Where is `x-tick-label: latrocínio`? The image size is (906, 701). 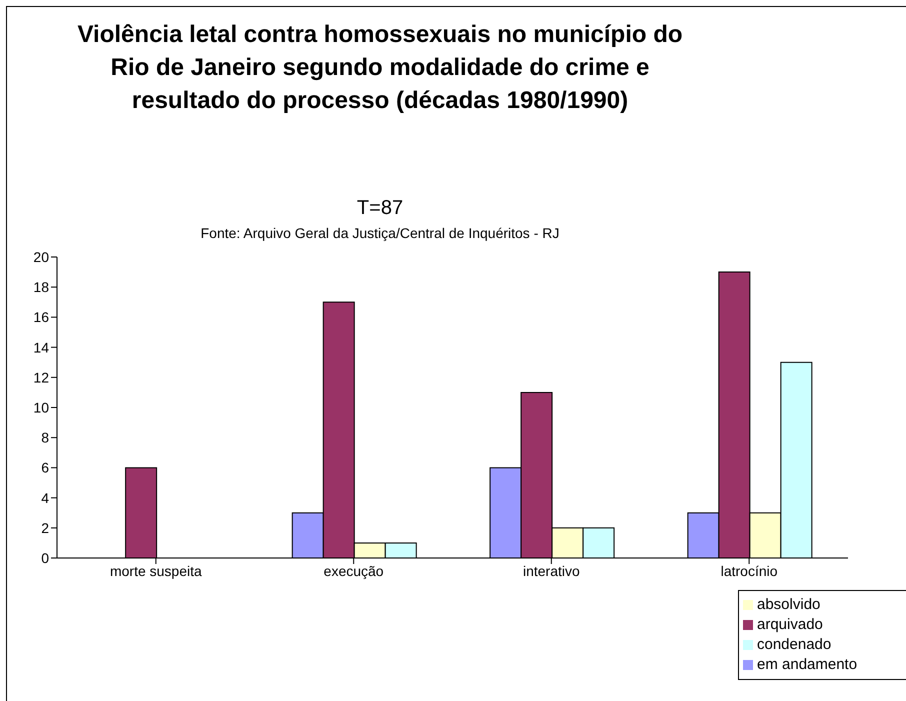 x-tick-label: latrocínio is located at coordinates (749, 570).